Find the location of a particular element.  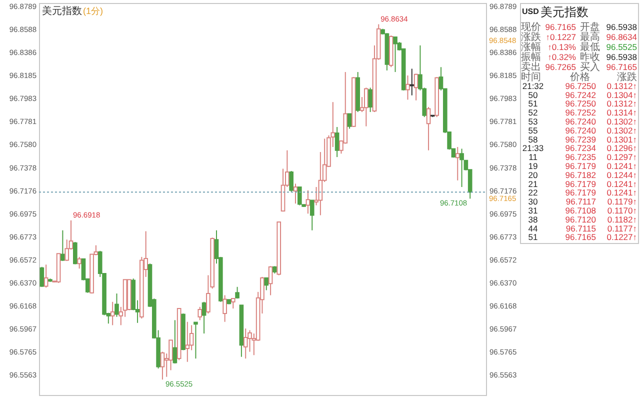

text: 96.7117 is located at coordinates (581, 201).